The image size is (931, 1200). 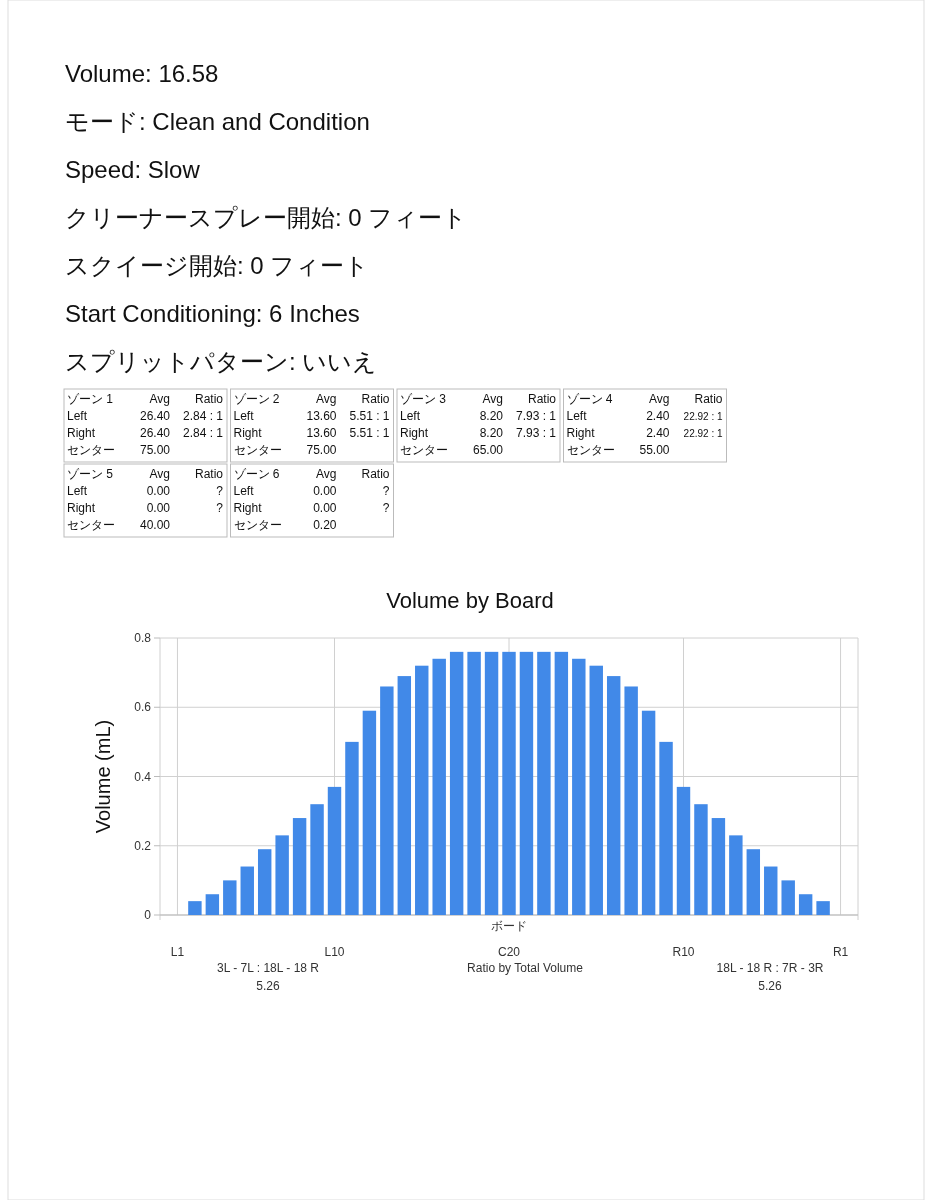 What do you see at coordinates (470, 600) in the screenshot?
I see `chart-title: Volume by Board` at bounding box center [470, 600].